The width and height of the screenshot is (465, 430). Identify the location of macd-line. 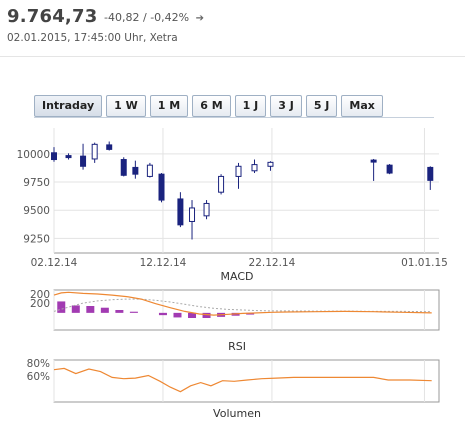
(242, 303).